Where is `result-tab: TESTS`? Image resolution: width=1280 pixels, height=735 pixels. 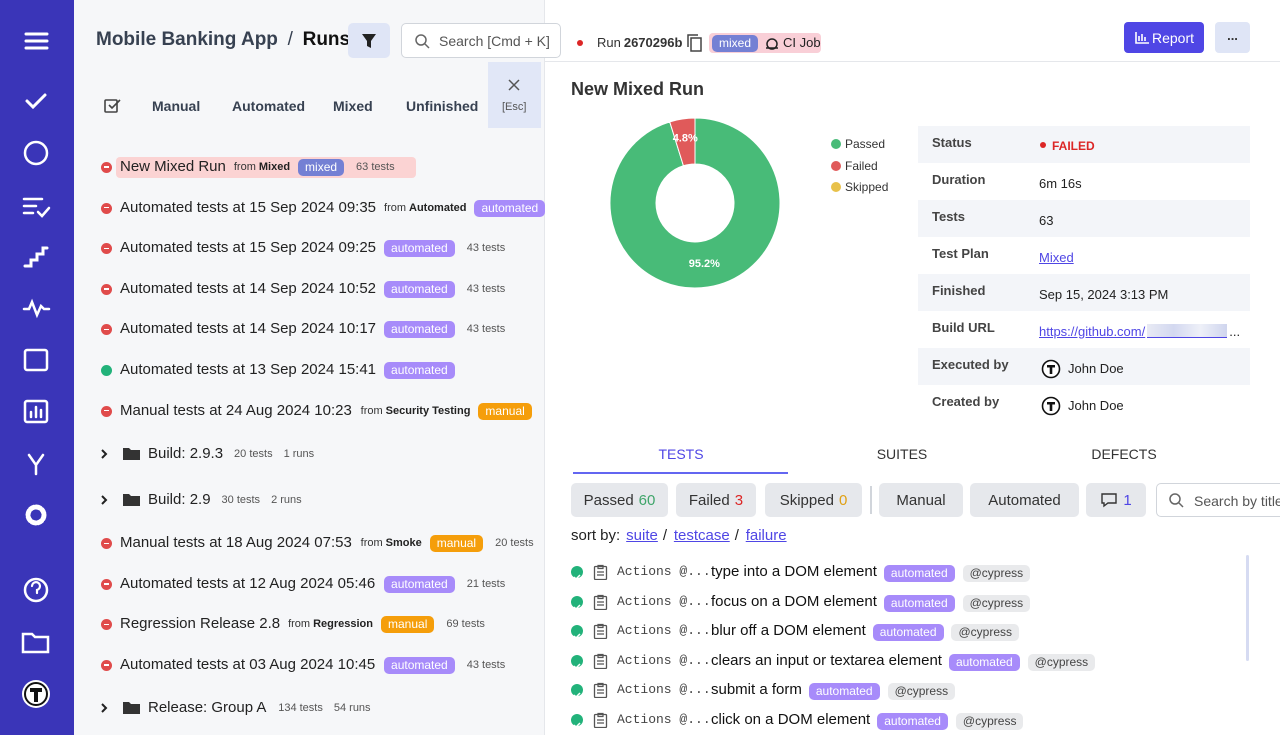 result-tab: TESTS is located at coordinates (681, 454).